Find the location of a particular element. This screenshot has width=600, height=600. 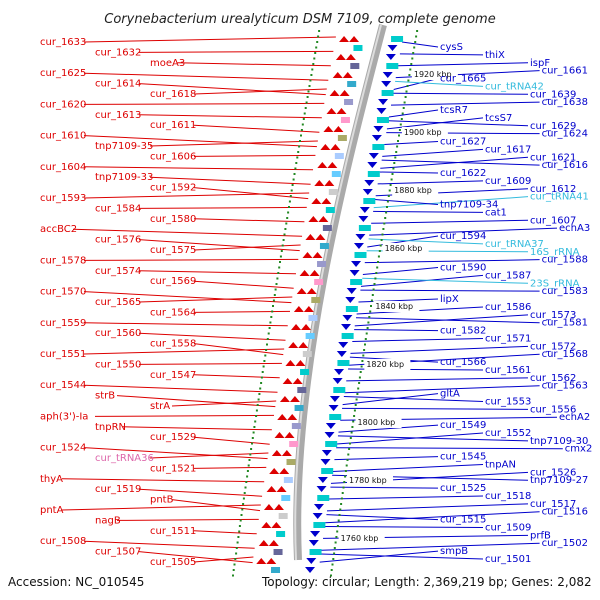

right-gene-label: cur_1621 is located at coordinates (553, 157).